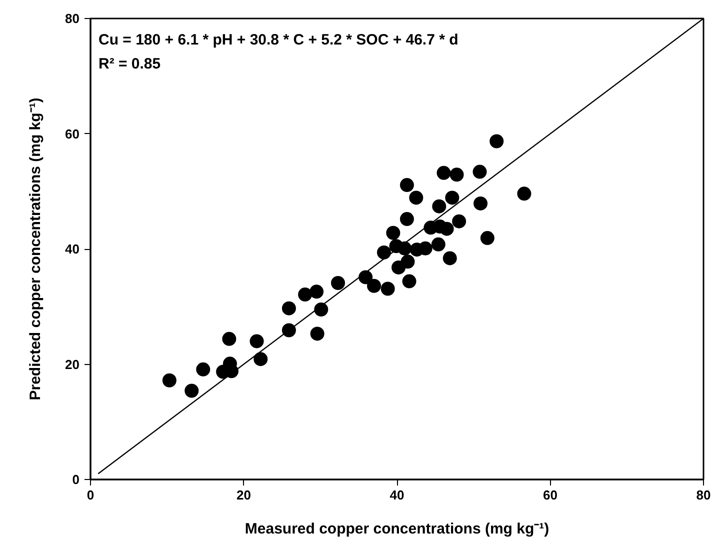 This screenshot has height=559, width=728. Describe the element at coordinates (278, 40) in the screenshot. I see `annotation: Cu = 180 + 6.1 * pH + 30.8 * C + 5.2 * SOC + 46.7 * d` at that location.